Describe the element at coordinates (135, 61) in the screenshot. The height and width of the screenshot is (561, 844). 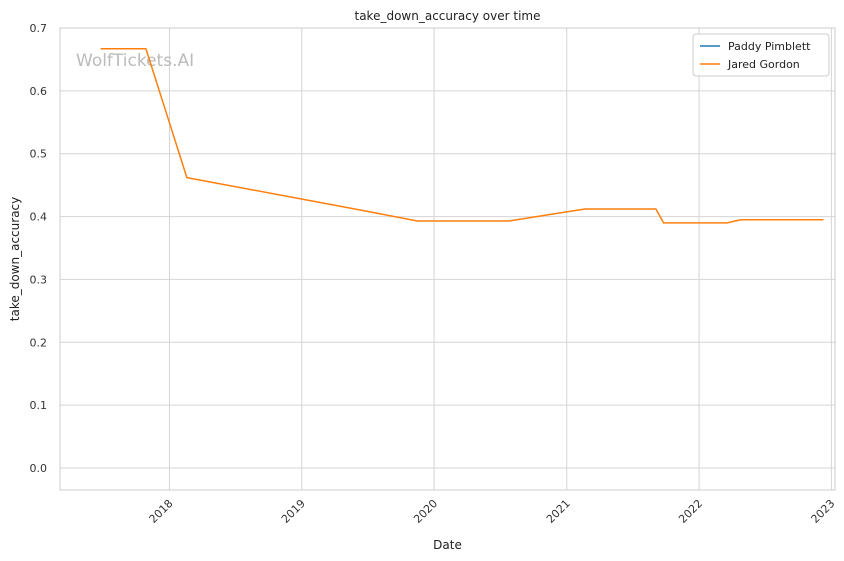
I see `watermark: WolfTickets.AI` at that location.